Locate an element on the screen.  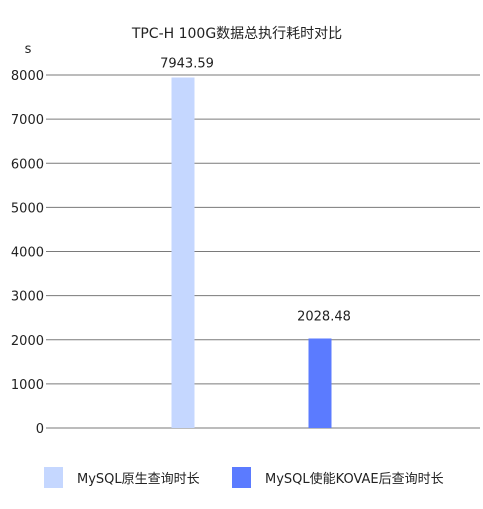
legend-label-series-2: MySQL使能KOVAE后查询时长 is located at coordinates (354, 479).